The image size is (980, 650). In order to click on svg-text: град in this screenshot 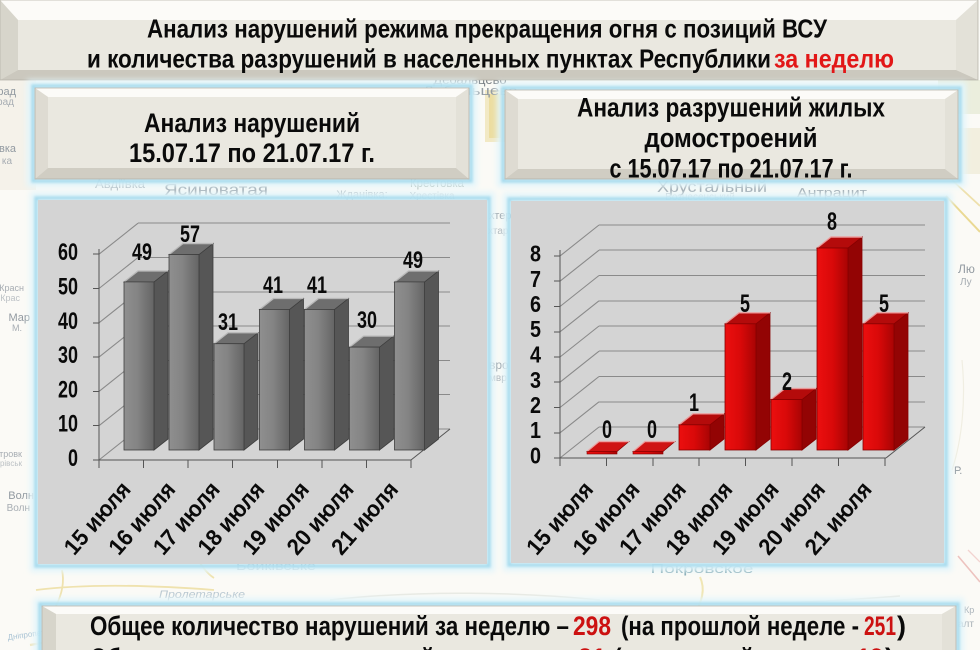, I will do `click(8, 92)`.